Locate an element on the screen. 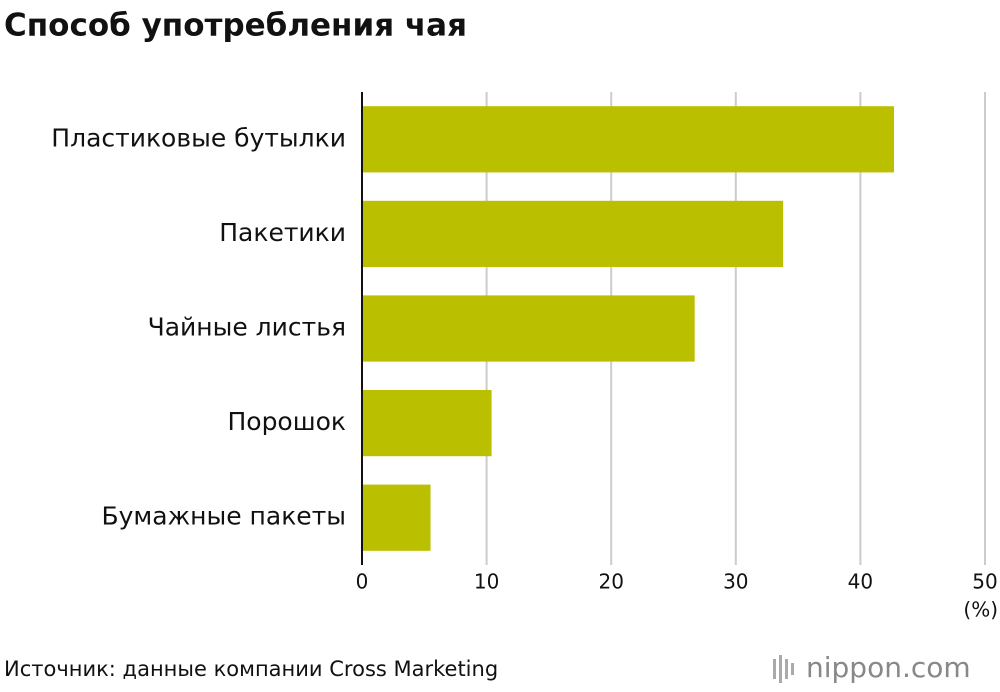 This screenshot has height=692, width=1000. x-tick-label: 30 is located at coordinates (735, 582).